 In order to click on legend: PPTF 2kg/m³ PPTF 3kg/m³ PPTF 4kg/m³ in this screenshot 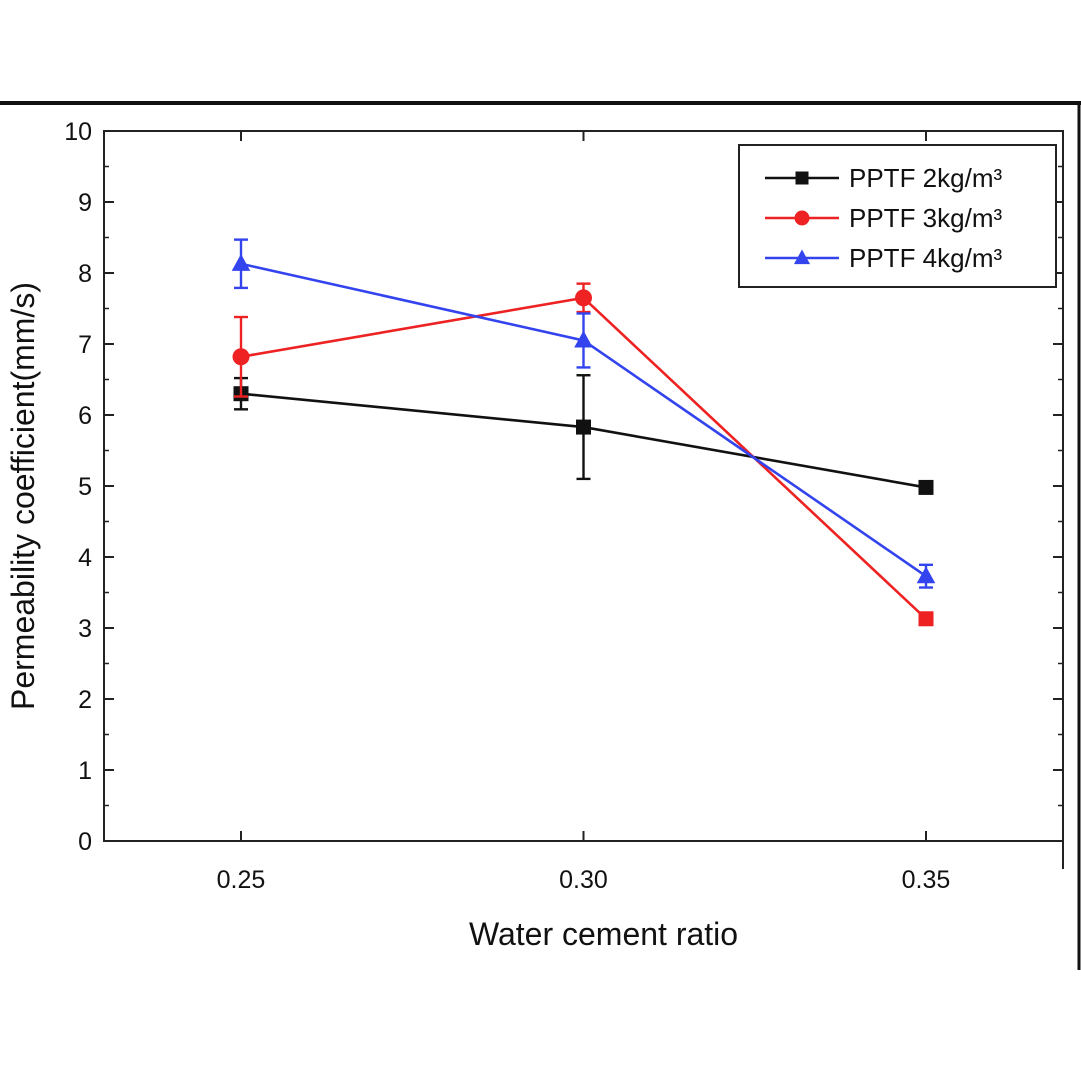, I will do `click(897, 216)`.